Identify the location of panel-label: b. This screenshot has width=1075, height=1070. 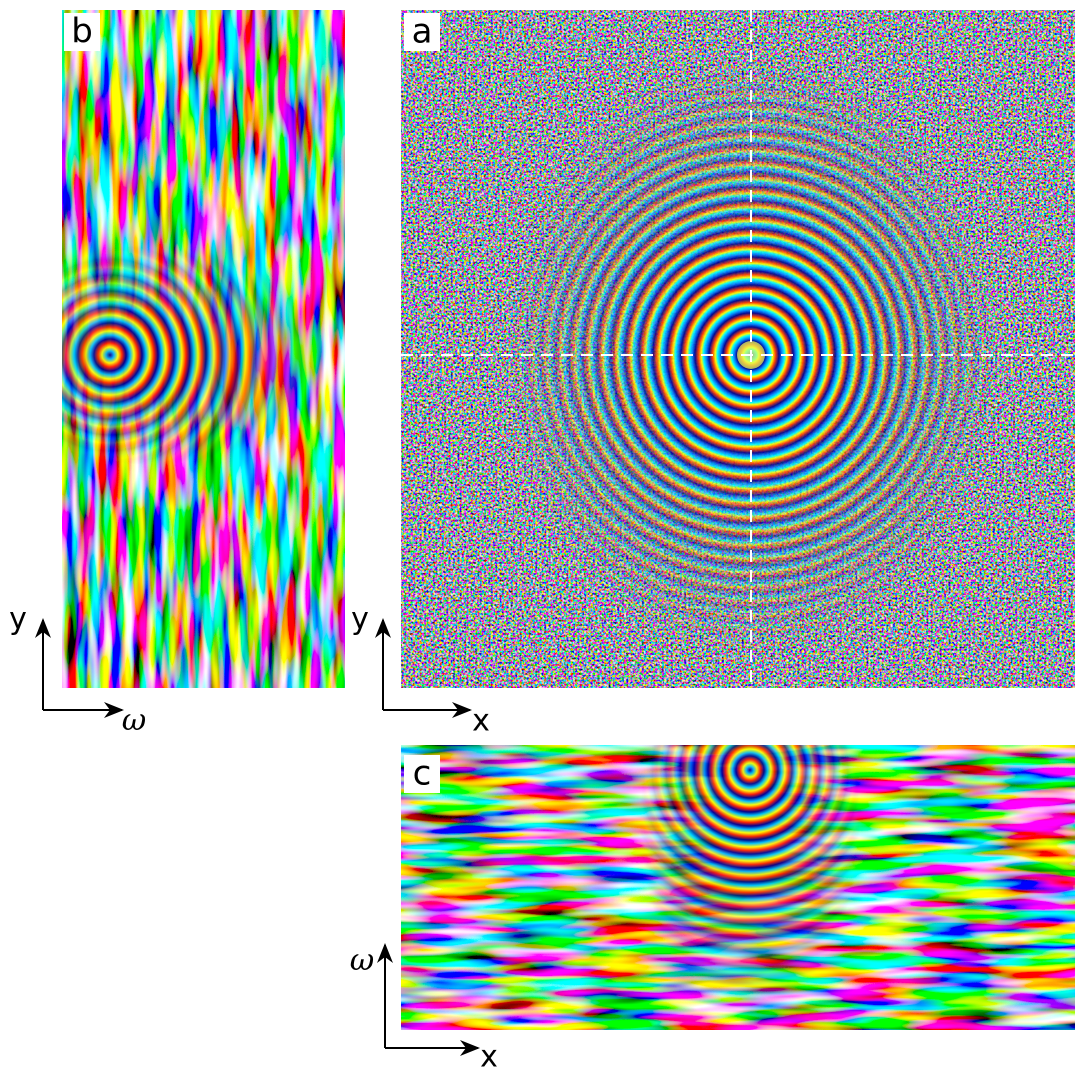
(82, 32).